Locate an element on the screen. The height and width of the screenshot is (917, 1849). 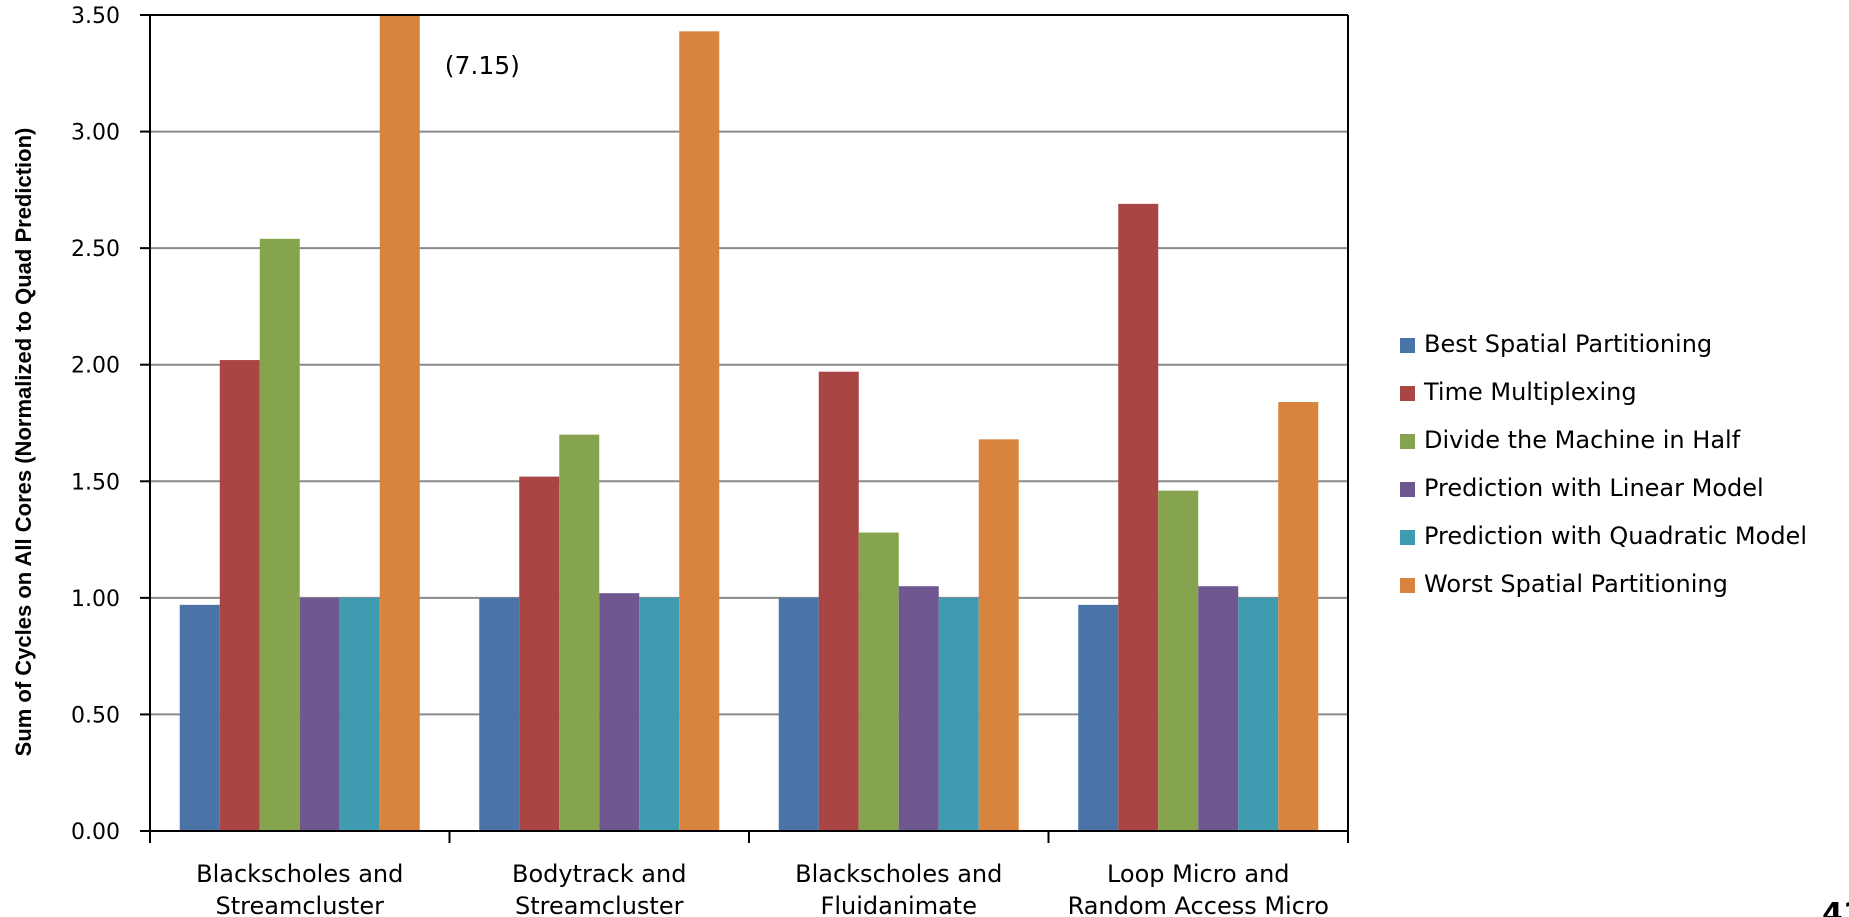
y-tick-label: 2.50 is located at coordinates (95, 249).